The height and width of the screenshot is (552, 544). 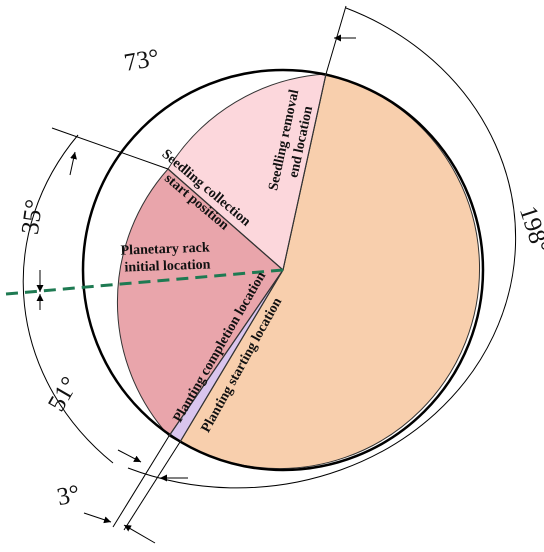 What do you see at coordinates (141, 60) in the screenshot?
I see `angle-label-73: 73°` at bounding box center [141, 60].